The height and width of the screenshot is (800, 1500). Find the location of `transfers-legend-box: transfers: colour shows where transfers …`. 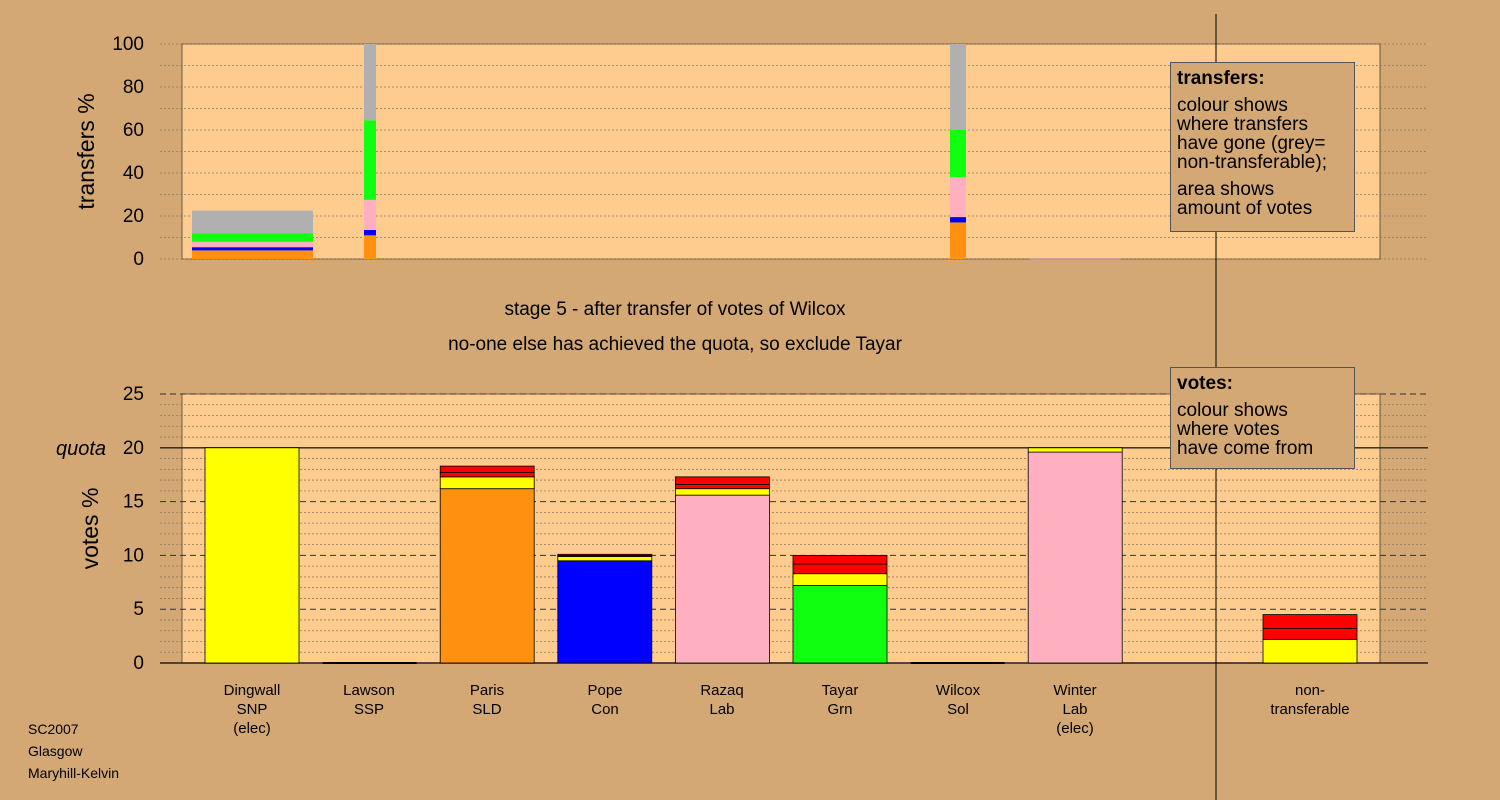

transfers-legend-box: transfers: colour shows where transfers … is located at coordinates (1262, 147).